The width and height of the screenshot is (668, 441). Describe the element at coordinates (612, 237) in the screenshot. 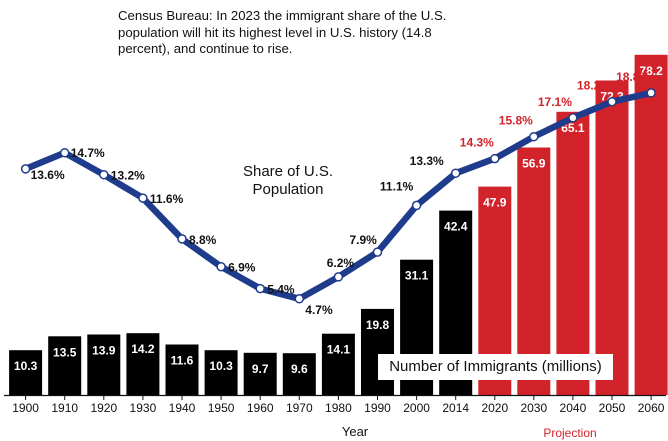

I see `bar-2050` at that location.